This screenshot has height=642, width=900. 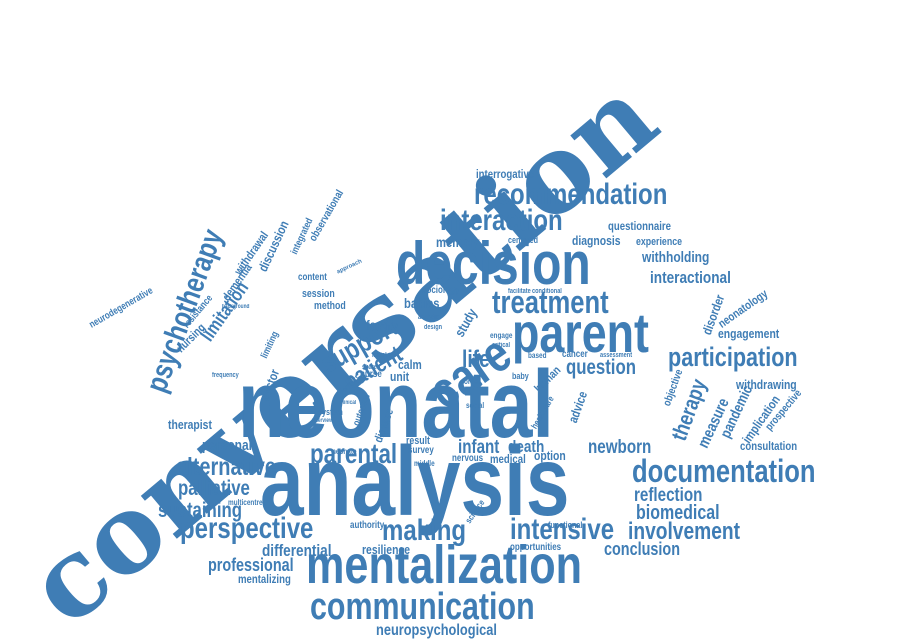 What do you see at coordinates (318, 294) in the screenshot?
I see `word-session: session` at bounding box center [318, 294].